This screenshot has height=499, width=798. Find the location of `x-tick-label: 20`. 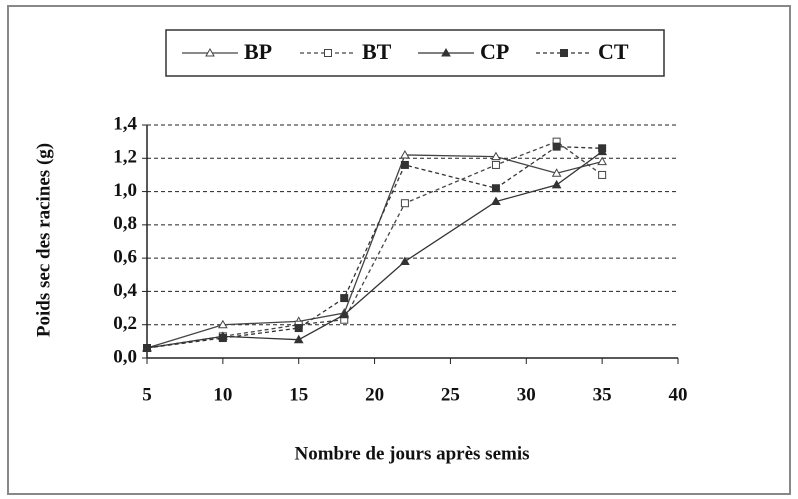

x-tick-label: 20 is located at coordinates (374, 394).